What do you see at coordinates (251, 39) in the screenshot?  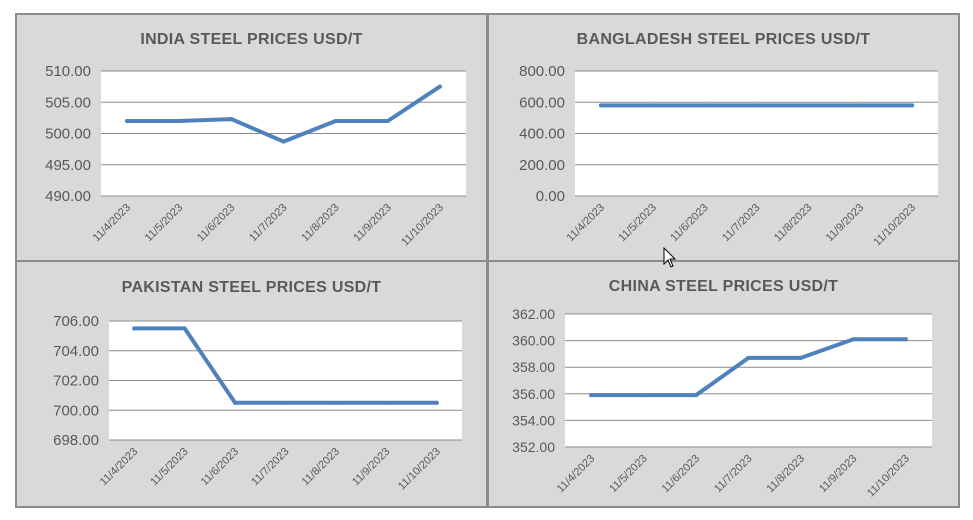 I see `chart-title: INDIA STEEL PRICES USD/T` at bounding box center [251, 39].